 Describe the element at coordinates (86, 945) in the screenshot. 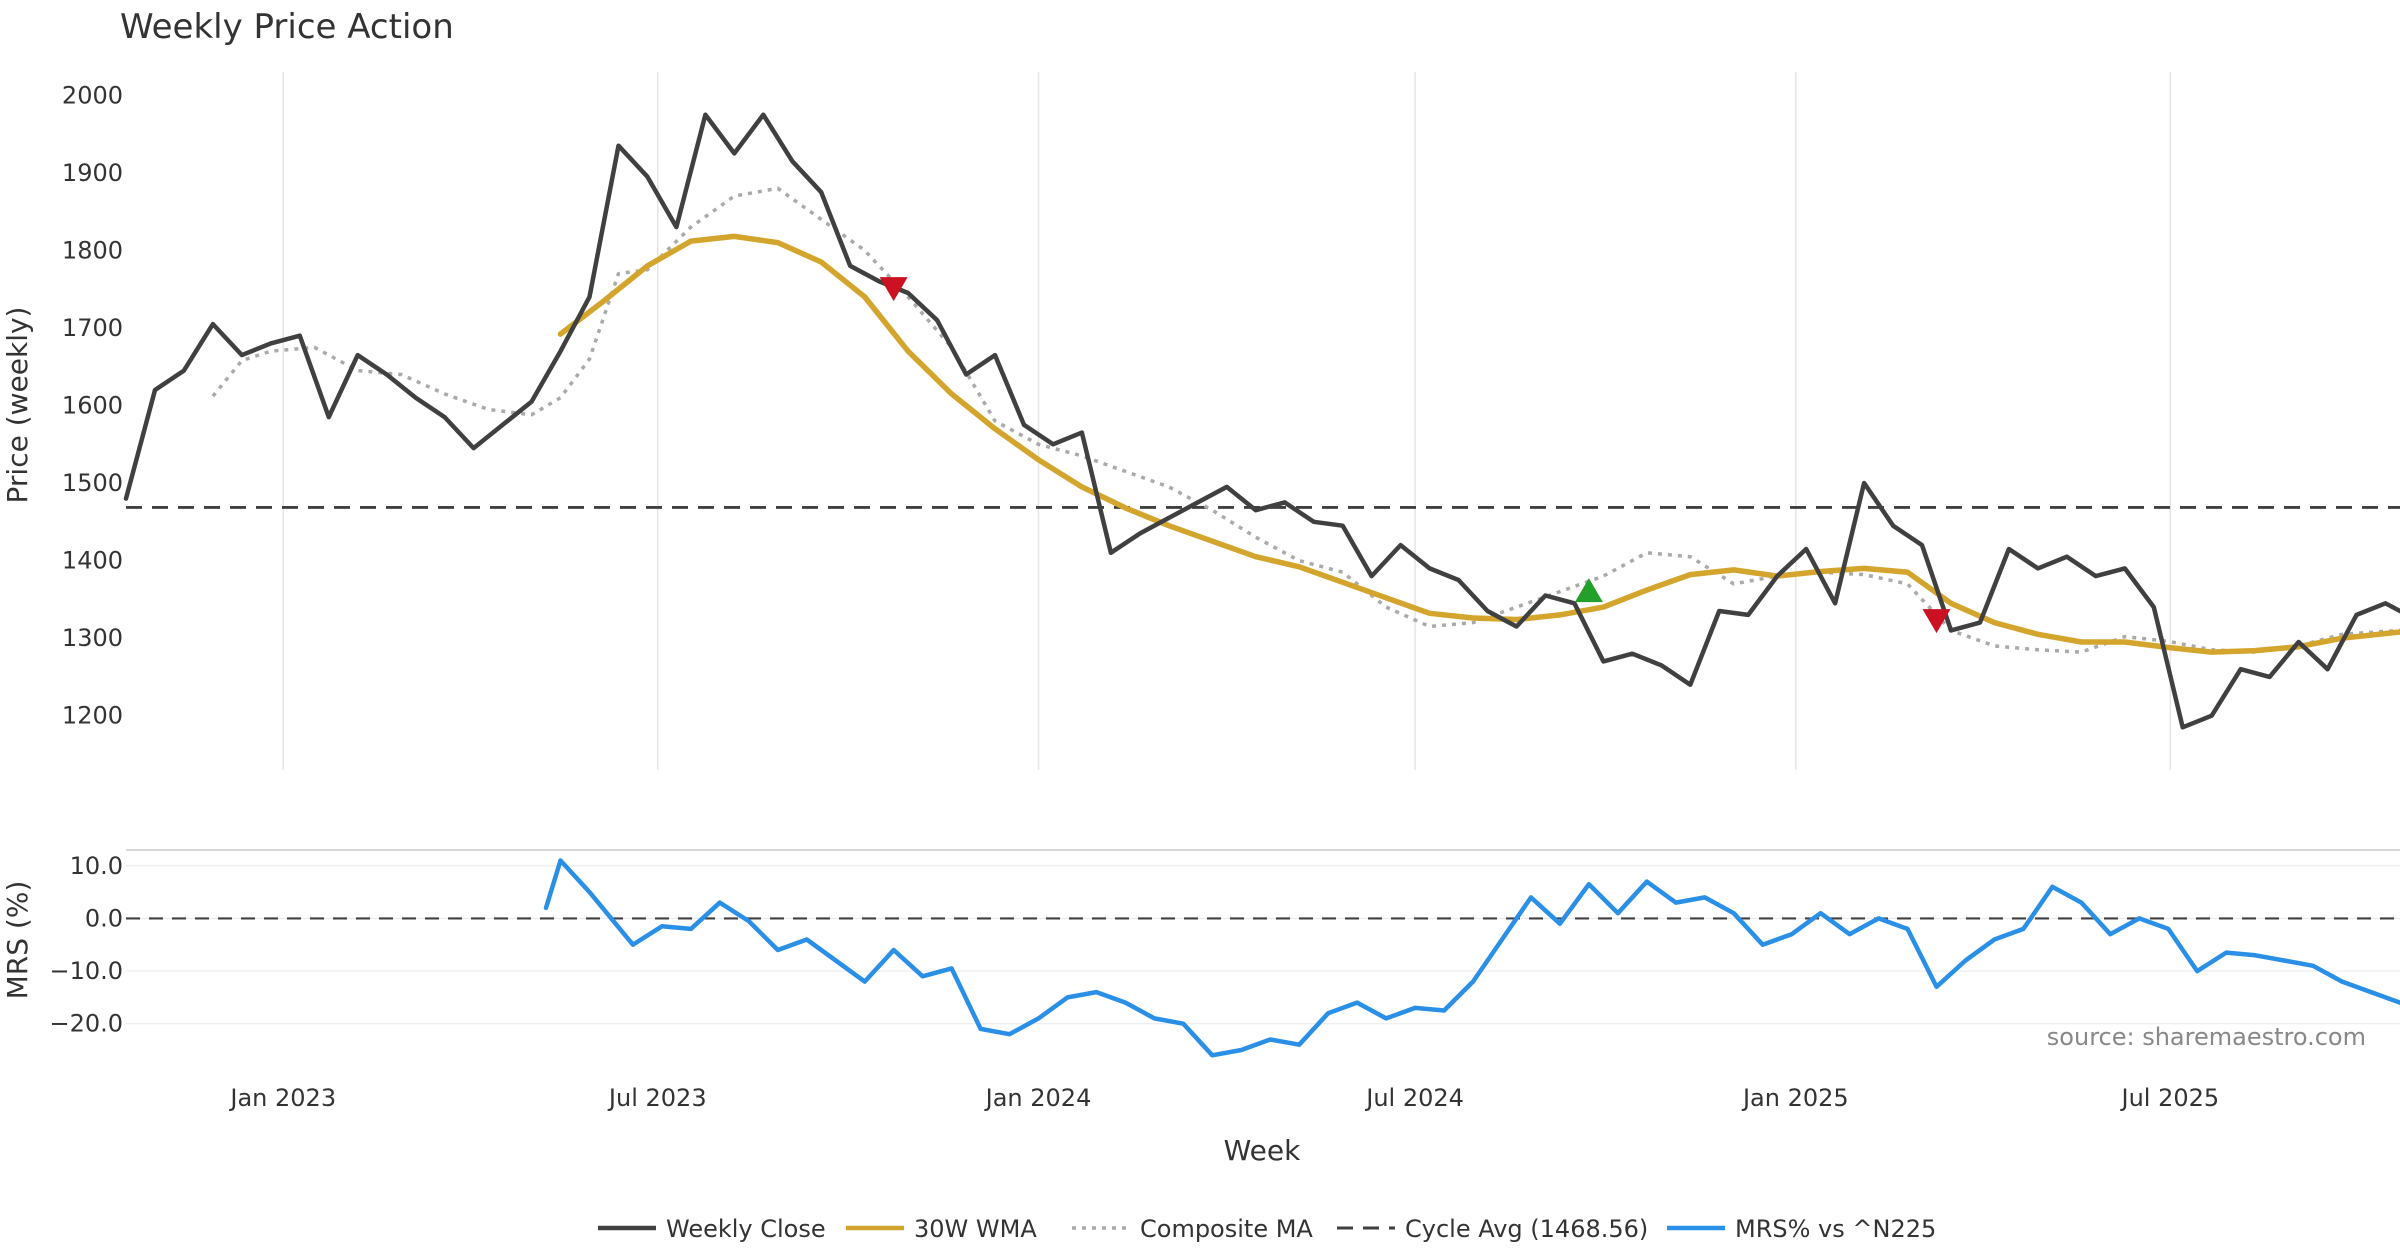

I see `mrs-y-axis: −20.0 −10.0 0.0 10.0` at that location.